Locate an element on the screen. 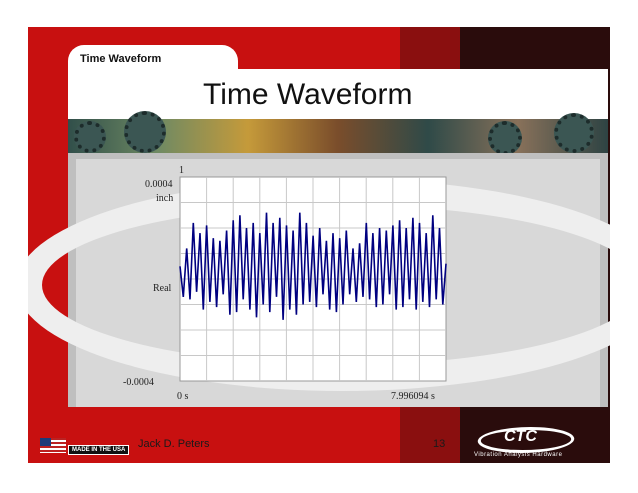 The height and width of the screenshot is (493, 638). x-axis-end-label: 7.996094 s is located at coordinates (413, 396).